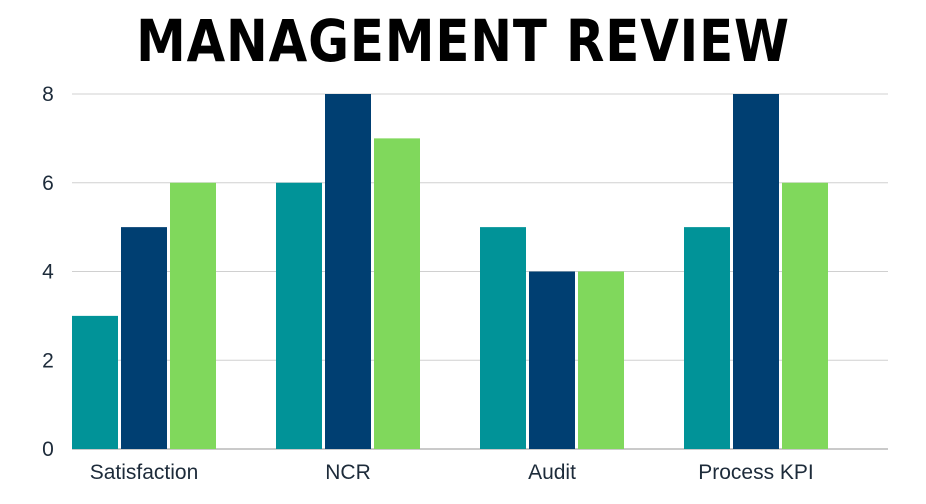 This screenshot has width=926, height=504. What do you see at coordinates (144, 472) in the screenshot?
I see `x-category-label: Satisfaction` at bounding box center [144, 472].